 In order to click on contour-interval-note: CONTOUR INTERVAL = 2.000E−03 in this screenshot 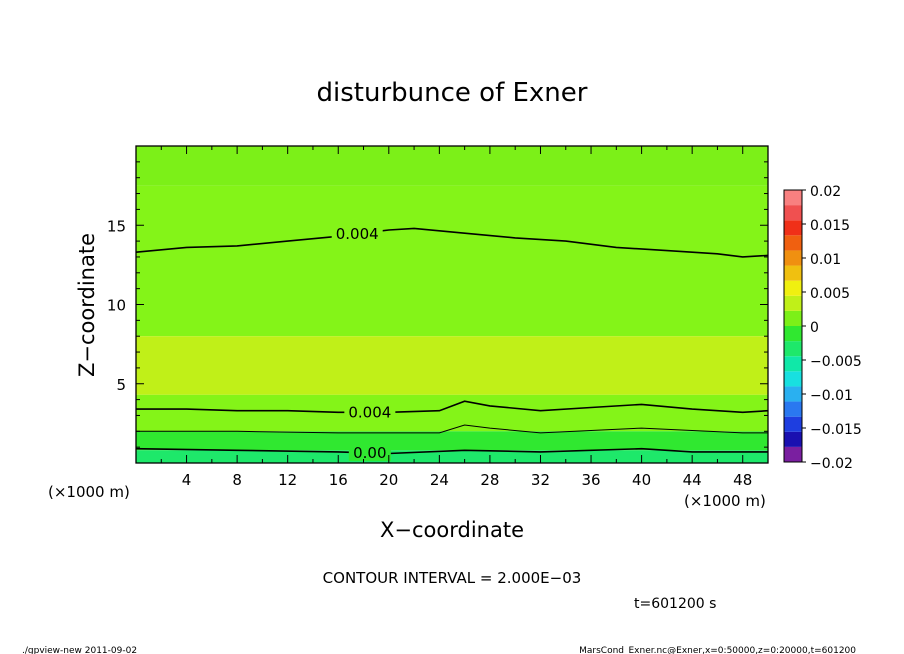, I will do `click(452, 578)`.